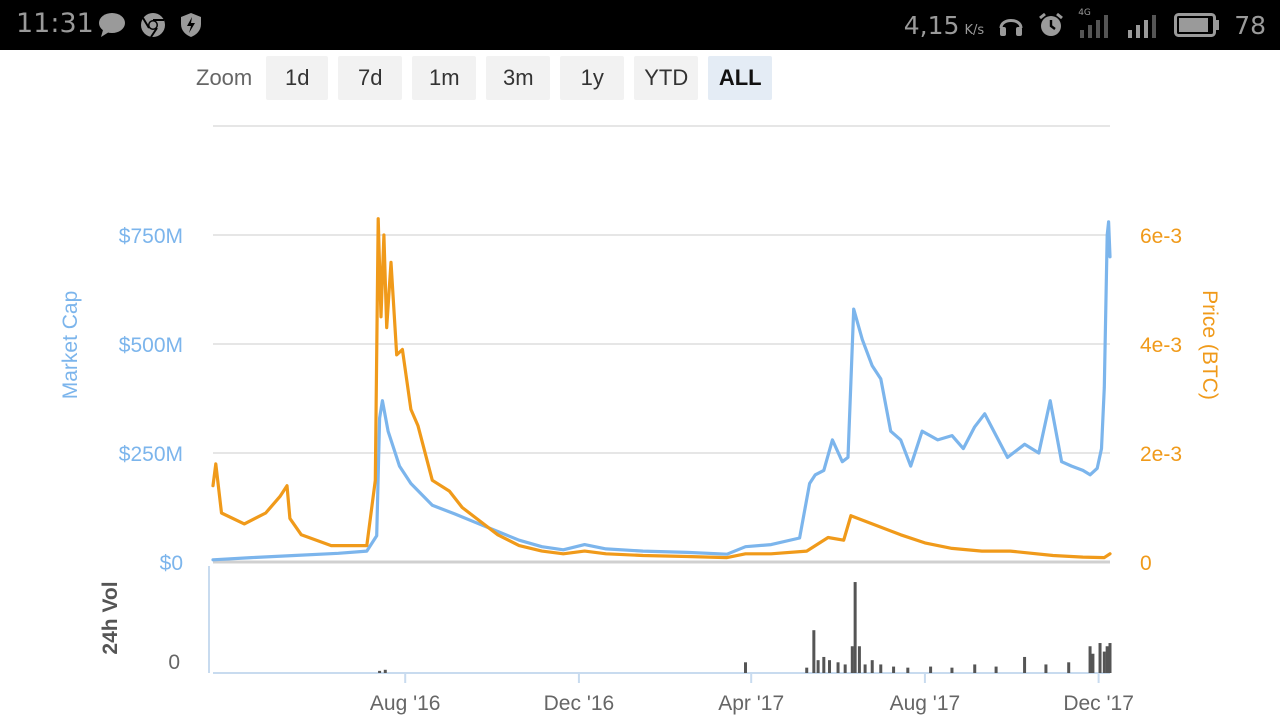 The width and height of the screenshot is (1280, 720). I want to click on x-tick-label: Dec '16, so click(579, 703).